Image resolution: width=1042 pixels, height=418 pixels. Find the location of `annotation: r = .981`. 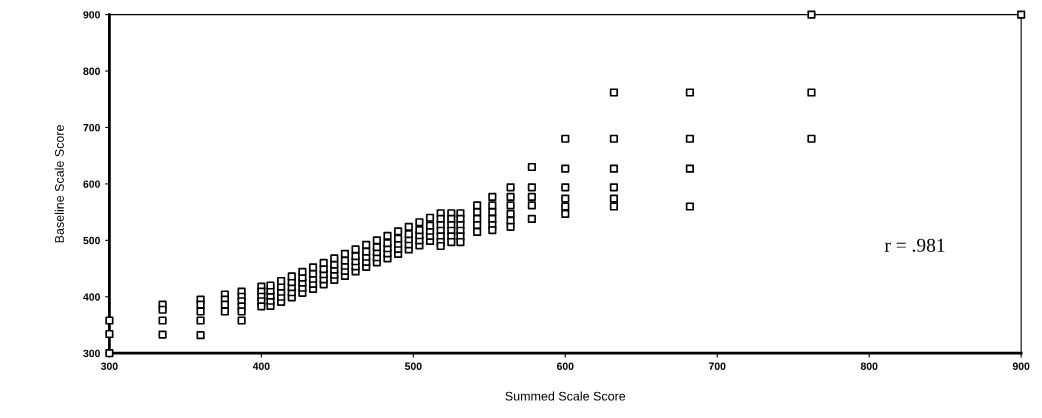

annotation: r = .981 is located at coordinates (914, 245).